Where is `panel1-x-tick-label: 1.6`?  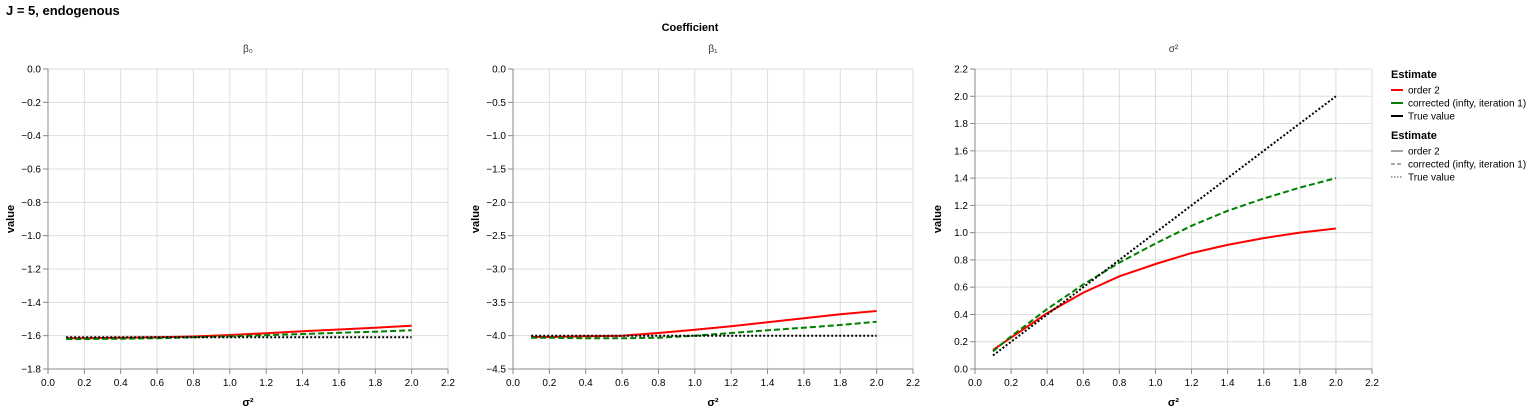 panel1-x-tick-label: 1.6 is located at coordinates (339, 383).